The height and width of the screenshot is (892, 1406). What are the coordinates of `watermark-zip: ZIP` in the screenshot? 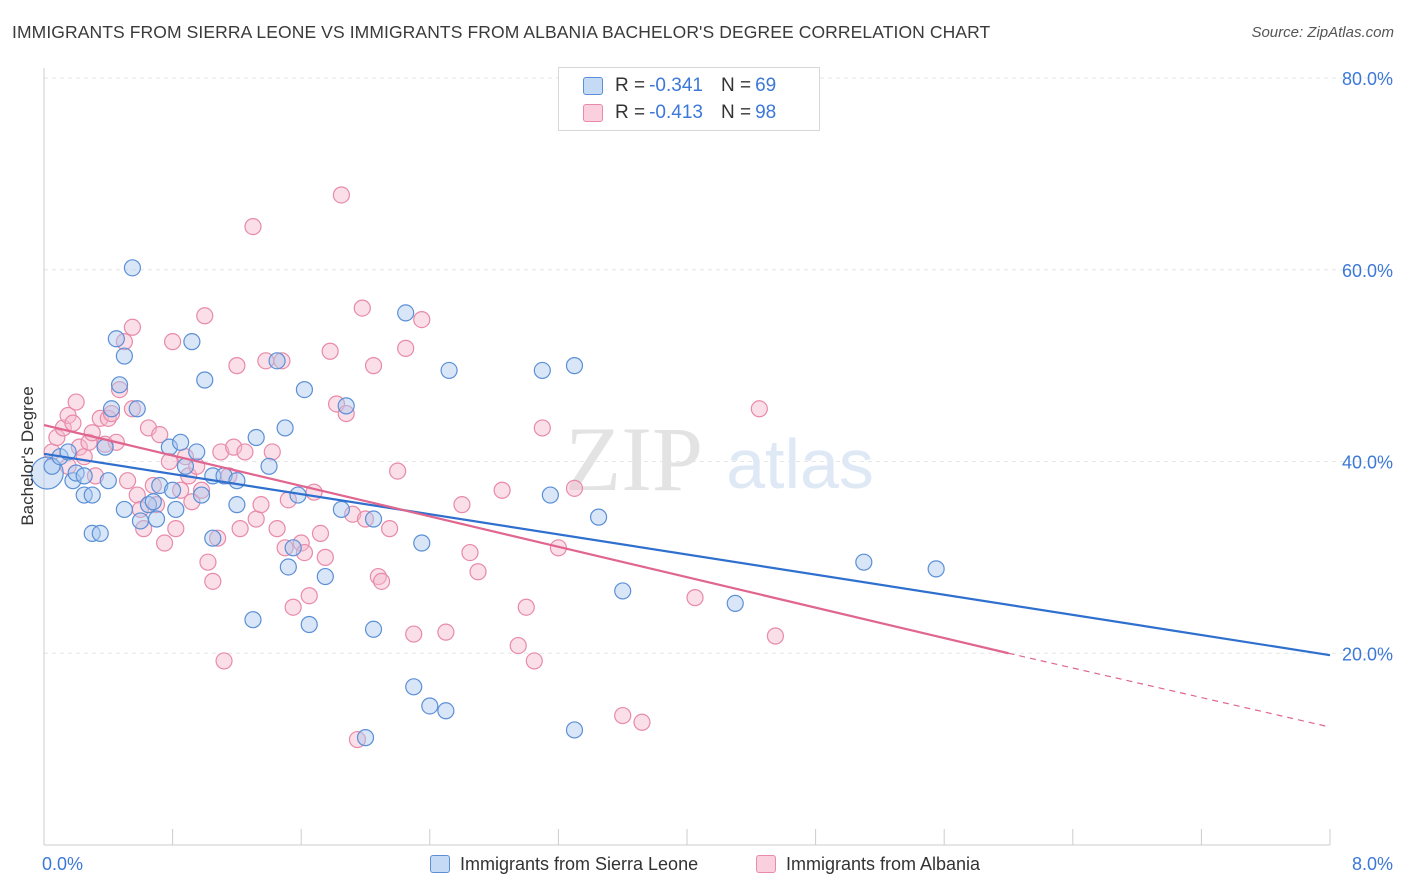 It's located at (634, 459).